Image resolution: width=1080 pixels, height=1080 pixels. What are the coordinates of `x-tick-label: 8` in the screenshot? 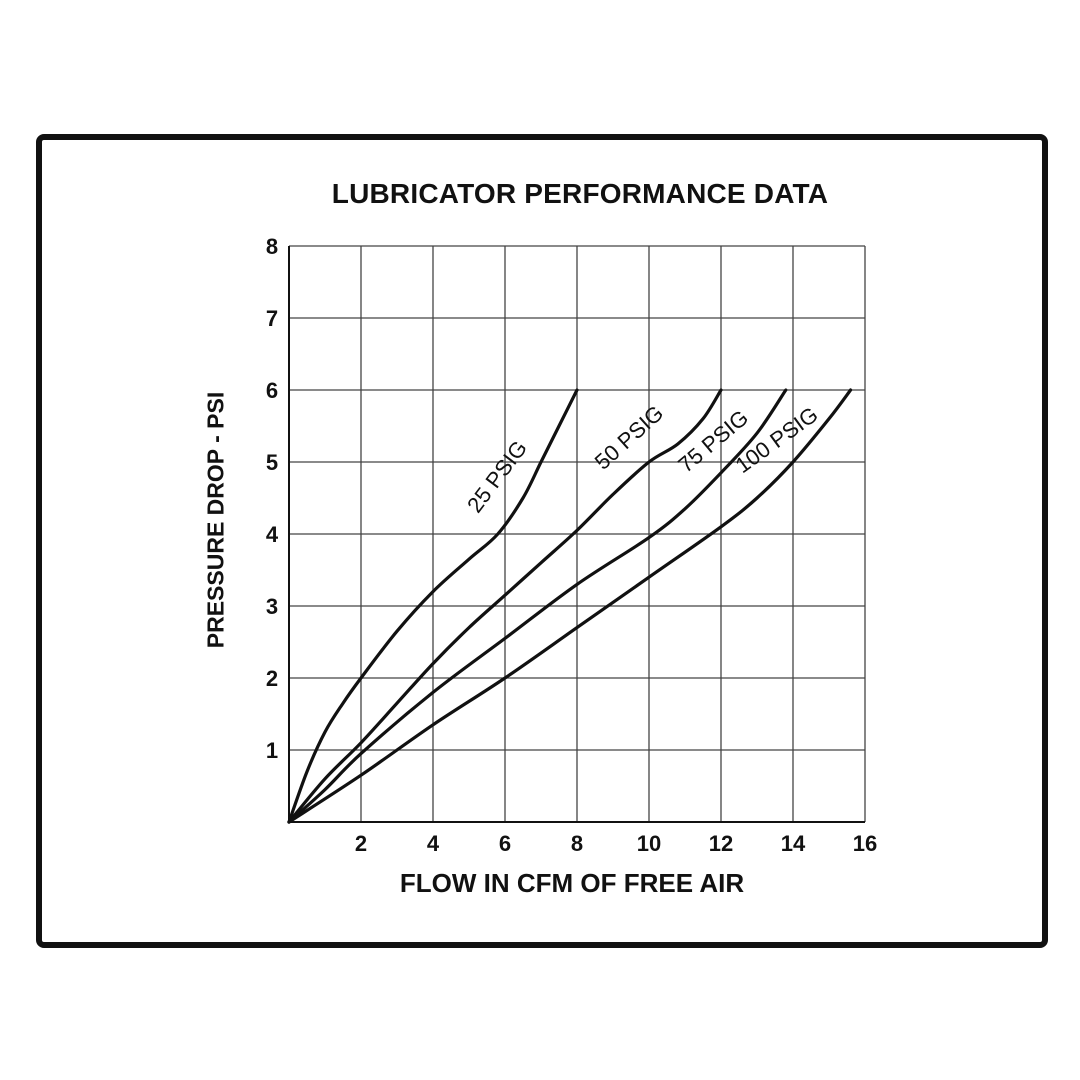 It's located at (577, 843).